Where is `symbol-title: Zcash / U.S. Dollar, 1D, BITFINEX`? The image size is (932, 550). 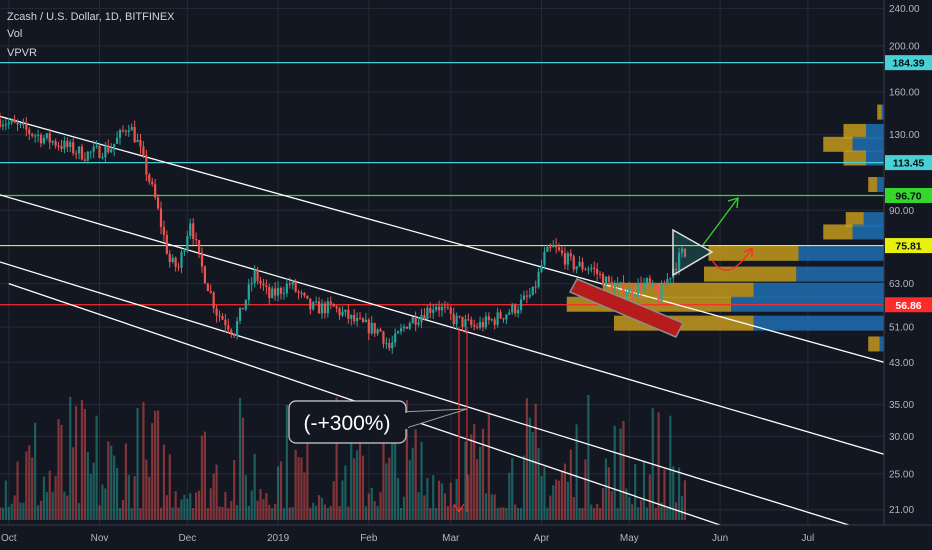
symbol-title: Zcash / U.S. Dollar, 1D, BITFINEX is located at coordinates (91, 17).